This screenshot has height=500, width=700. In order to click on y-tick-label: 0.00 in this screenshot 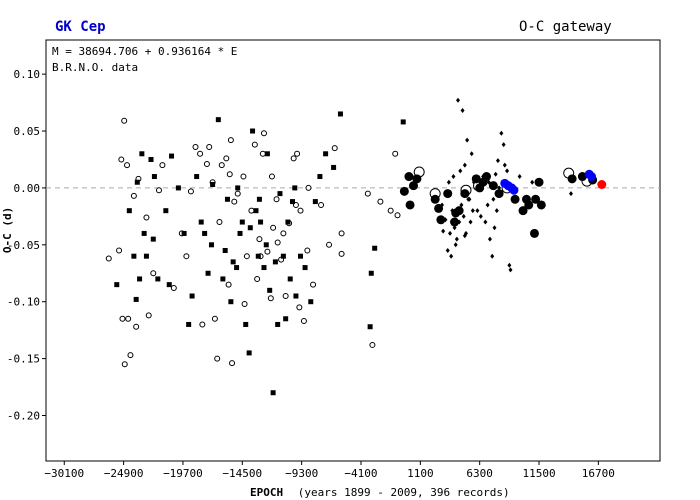, I will do `click(27, 188)`.